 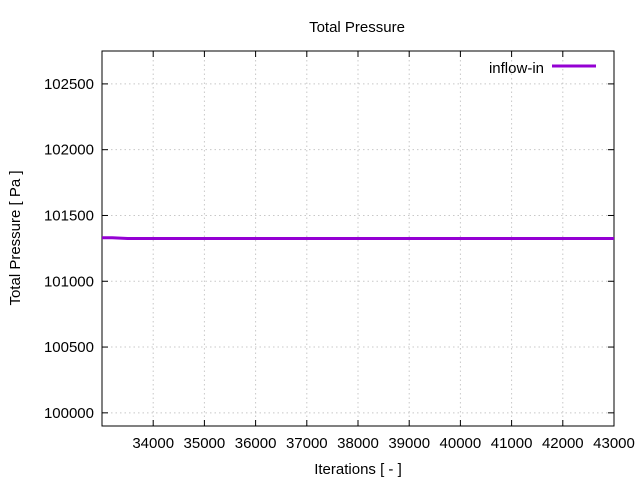 I want to click on x-tick-label: 41000, so click(x=512, y=443).